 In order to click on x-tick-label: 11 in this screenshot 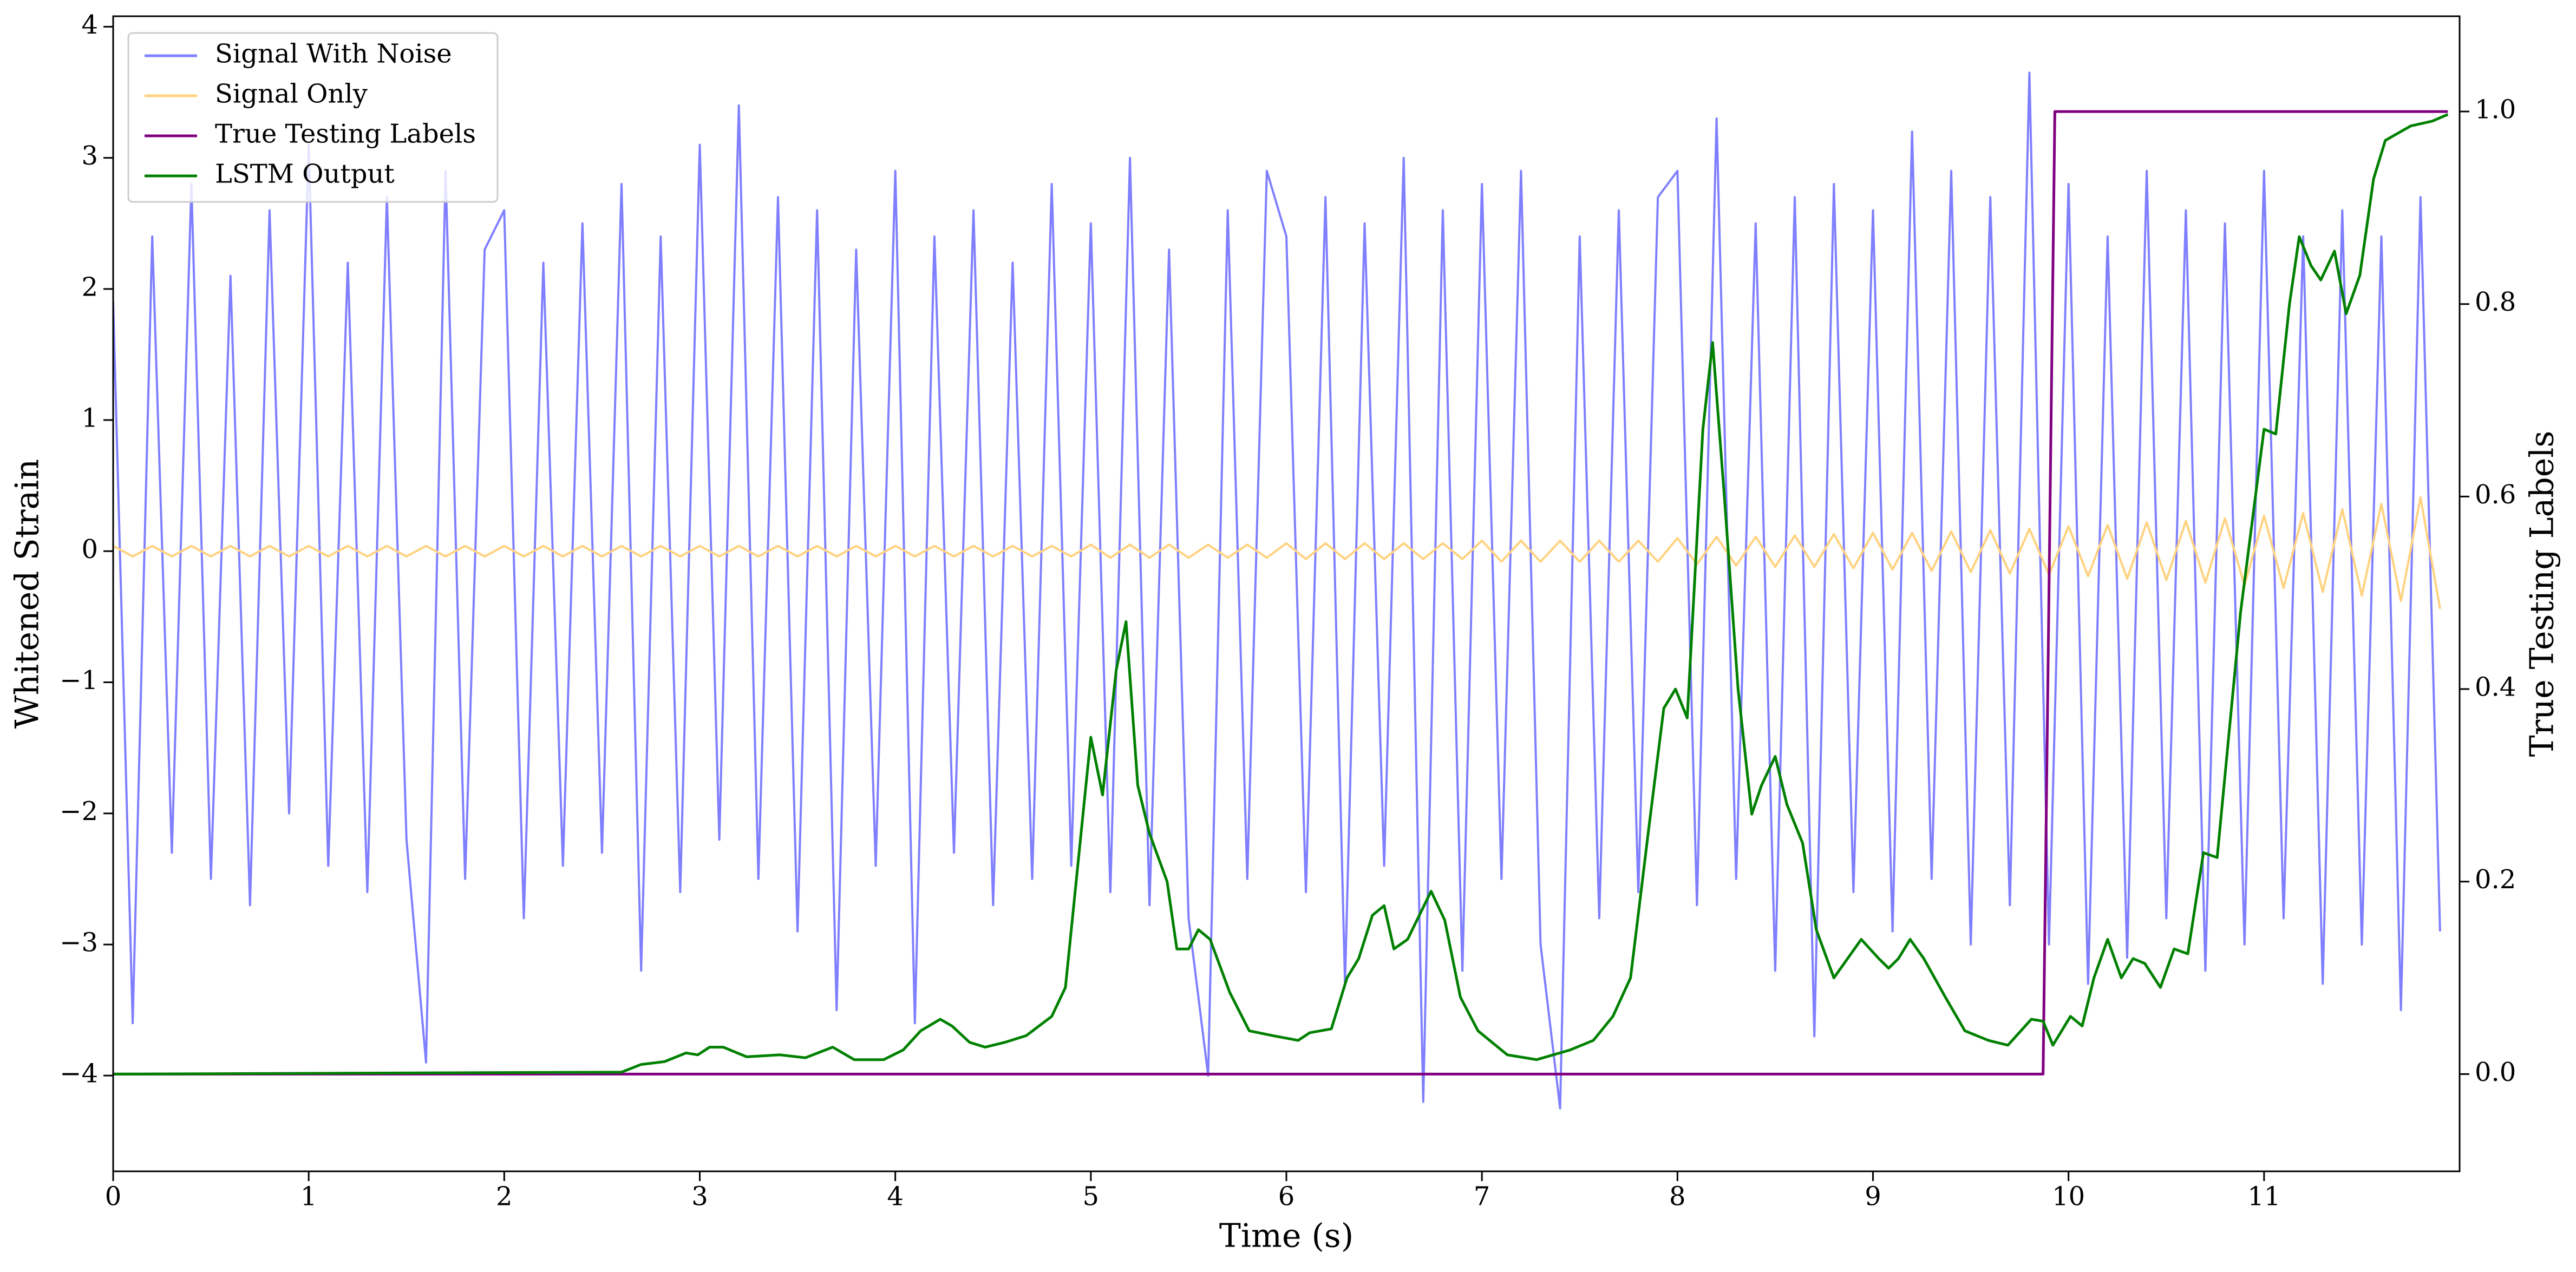, I will do `click(2263, 1197)`.